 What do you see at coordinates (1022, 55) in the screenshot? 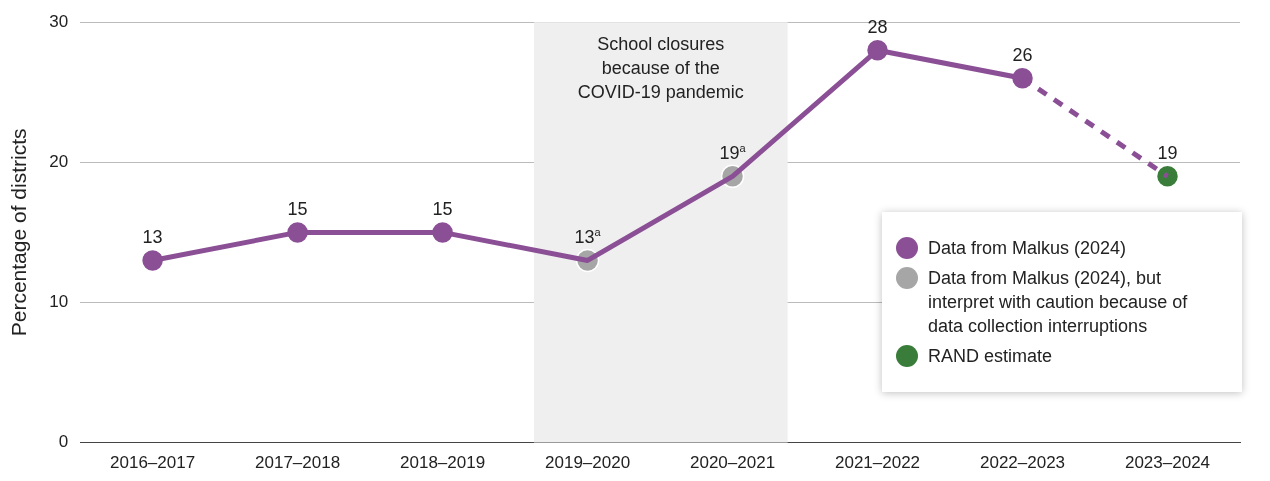
I see `data-label: 26` at bounding box center [1022, 55].